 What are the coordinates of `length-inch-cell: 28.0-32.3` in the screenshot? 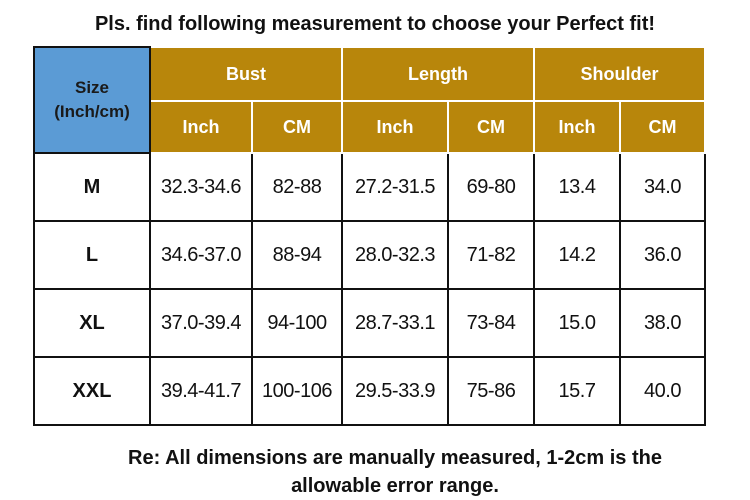 It's located at (395, 255).